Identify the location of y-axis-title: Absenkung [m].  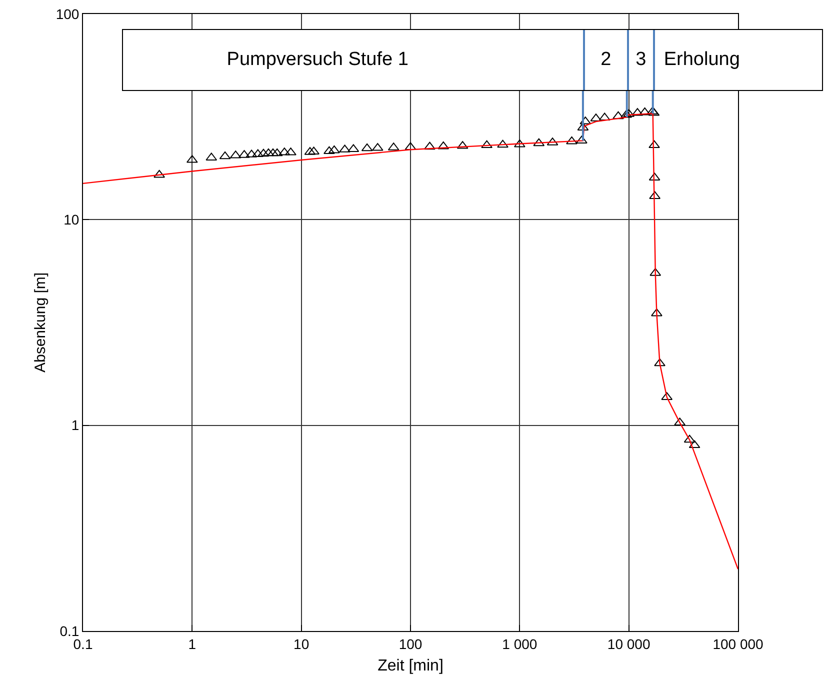
(41, 322).